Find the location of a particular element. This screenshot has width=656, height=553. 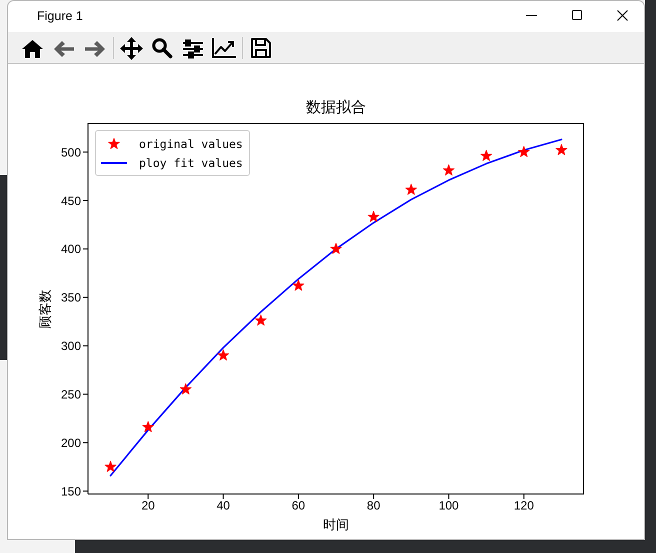

x-tick-label: 20 is located at coordinates (148, 505).